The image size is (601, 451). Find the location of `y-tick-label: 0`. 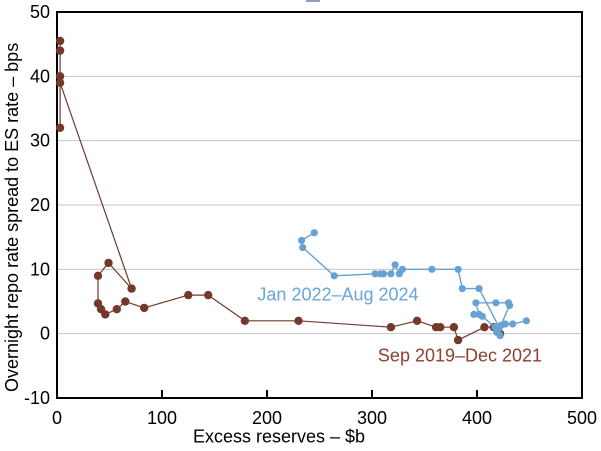

y-tick-label: 0 is located at coordinates (45, 334).